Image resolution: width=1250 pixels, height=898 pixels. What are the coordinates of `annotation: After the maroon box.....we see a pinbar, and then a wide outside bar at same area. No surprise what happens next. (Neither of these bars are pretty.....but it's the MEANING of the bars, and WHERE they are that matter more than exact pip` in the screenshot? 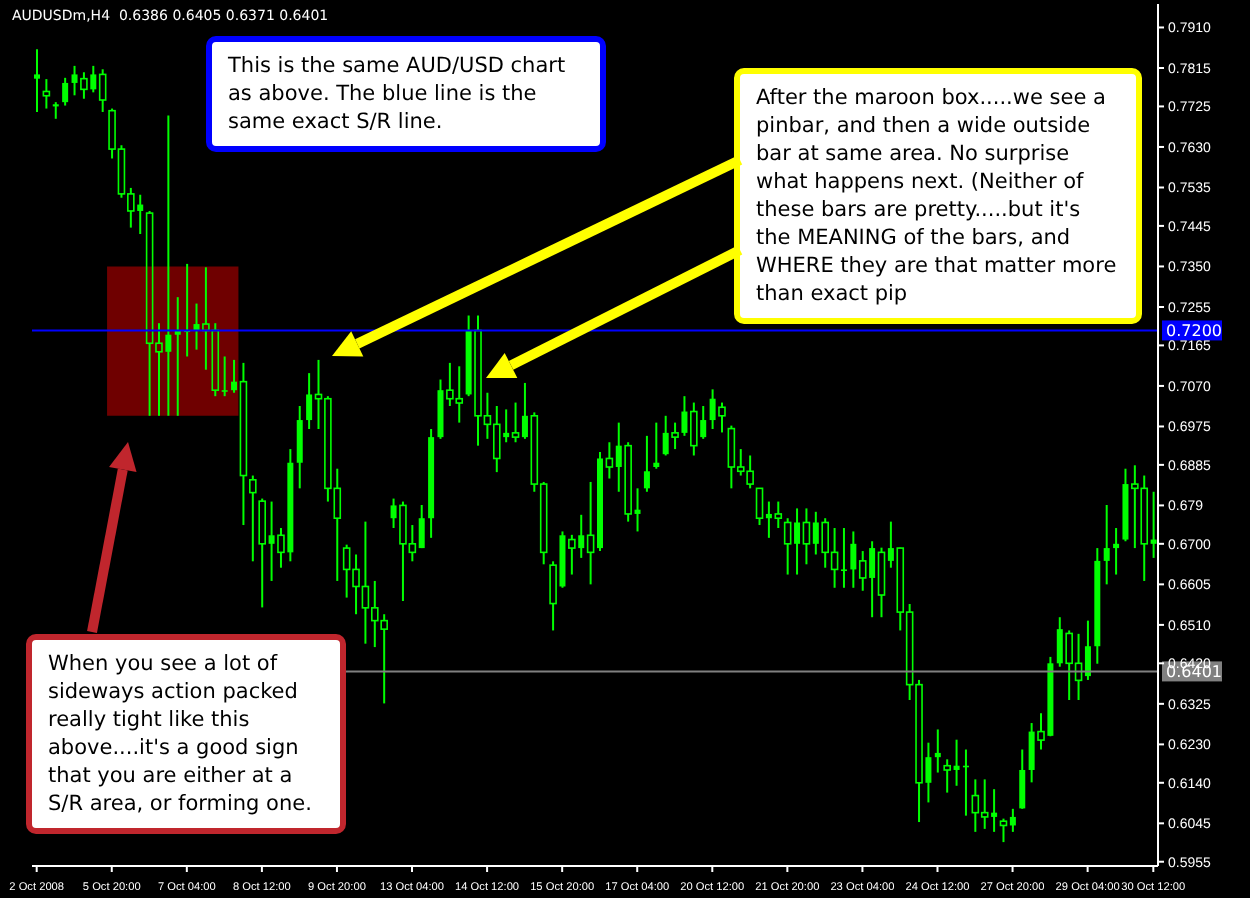 It's located at (938, 196).